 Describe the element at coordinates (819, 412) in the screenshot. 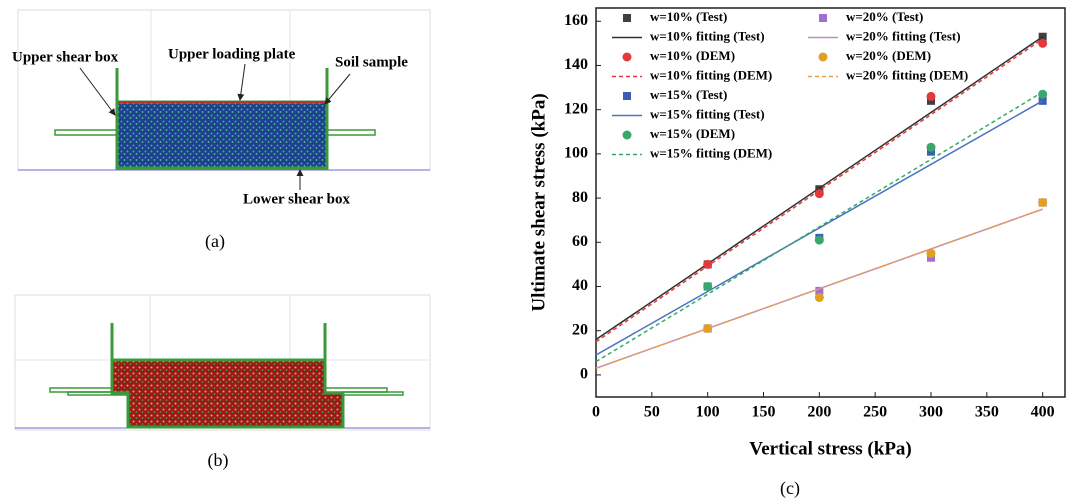

I see `x-tick-label: 200` at that location.